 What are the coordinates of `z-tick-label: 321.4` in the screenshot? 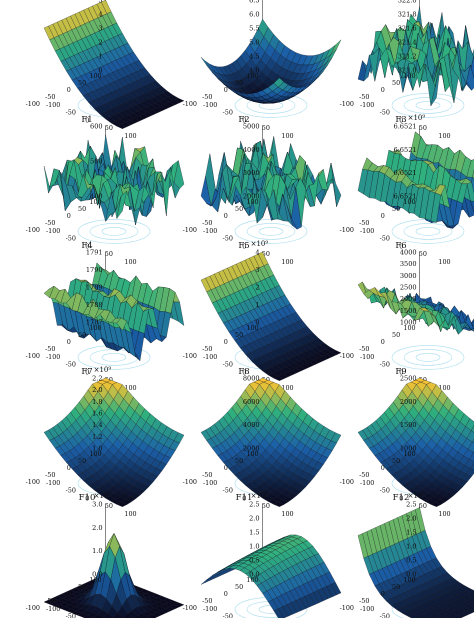 It's located at (407, 43).